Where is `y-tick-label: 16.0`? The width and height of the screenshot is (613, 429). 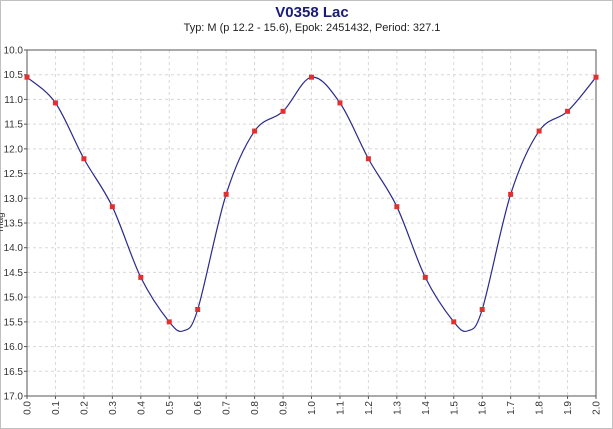 y-tick-label: 16.0 is located at coordinates (14, 347).